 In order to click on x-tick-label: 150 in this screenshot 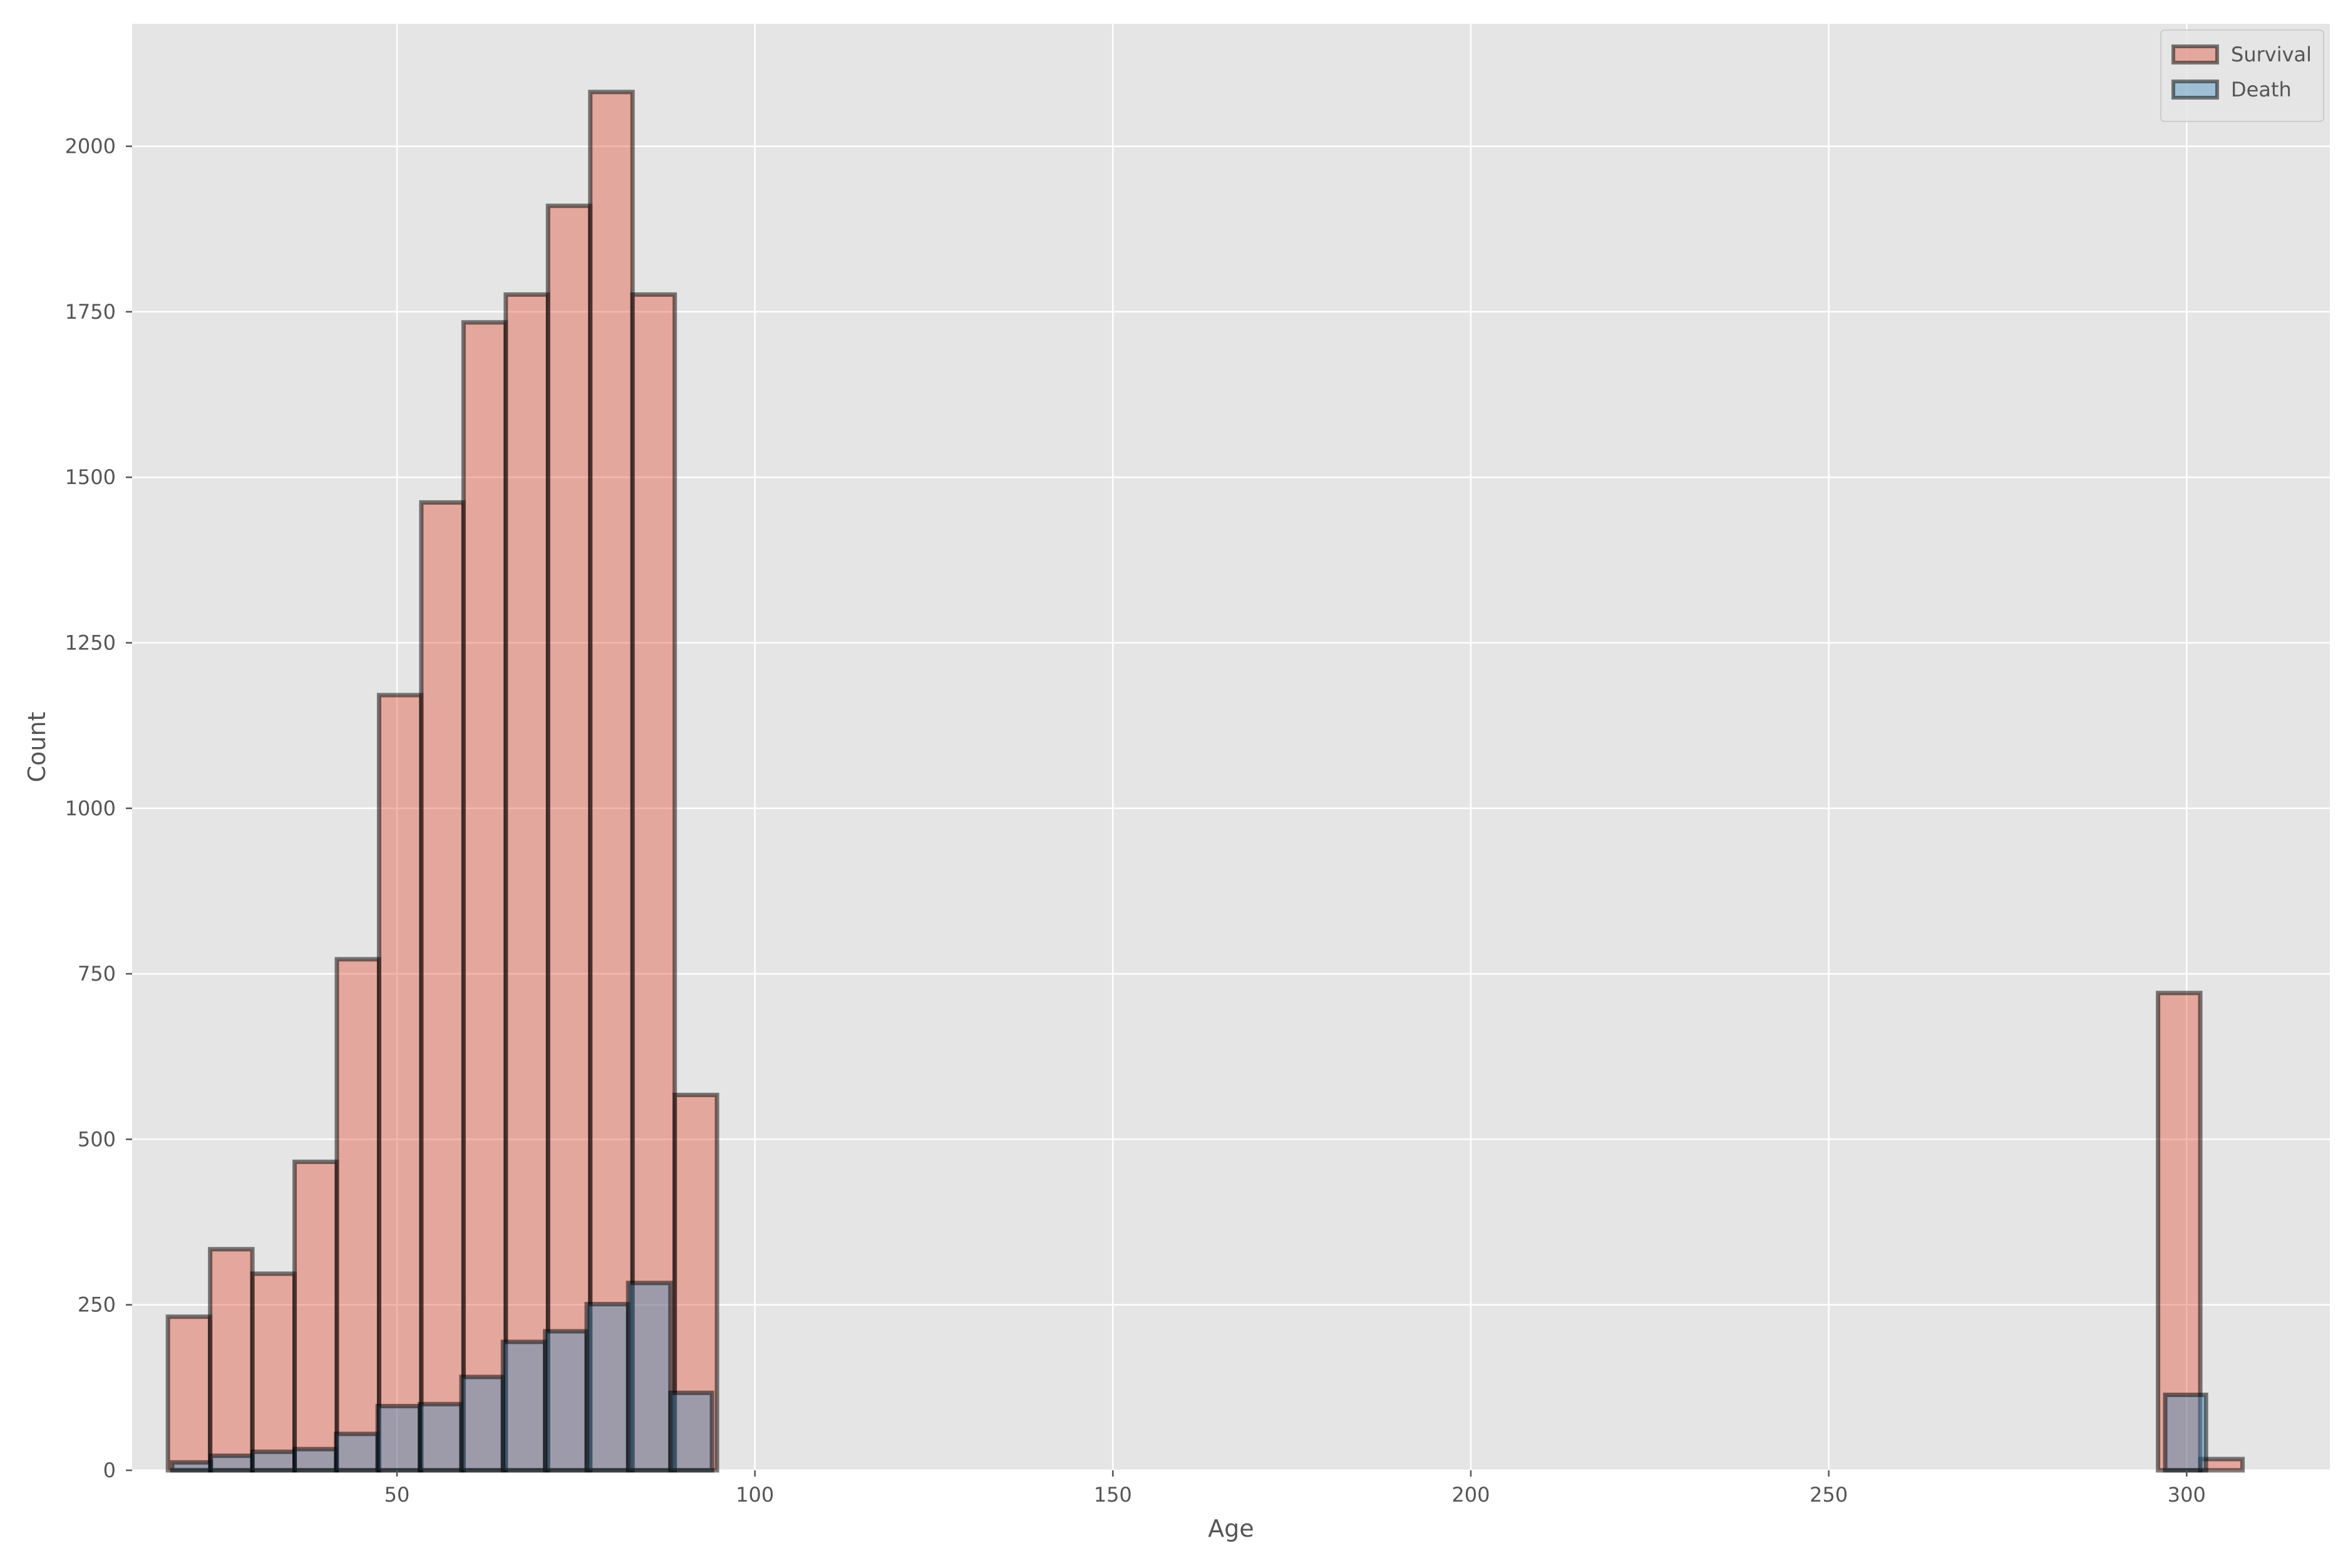, I will do `click(1113, 1495)`.